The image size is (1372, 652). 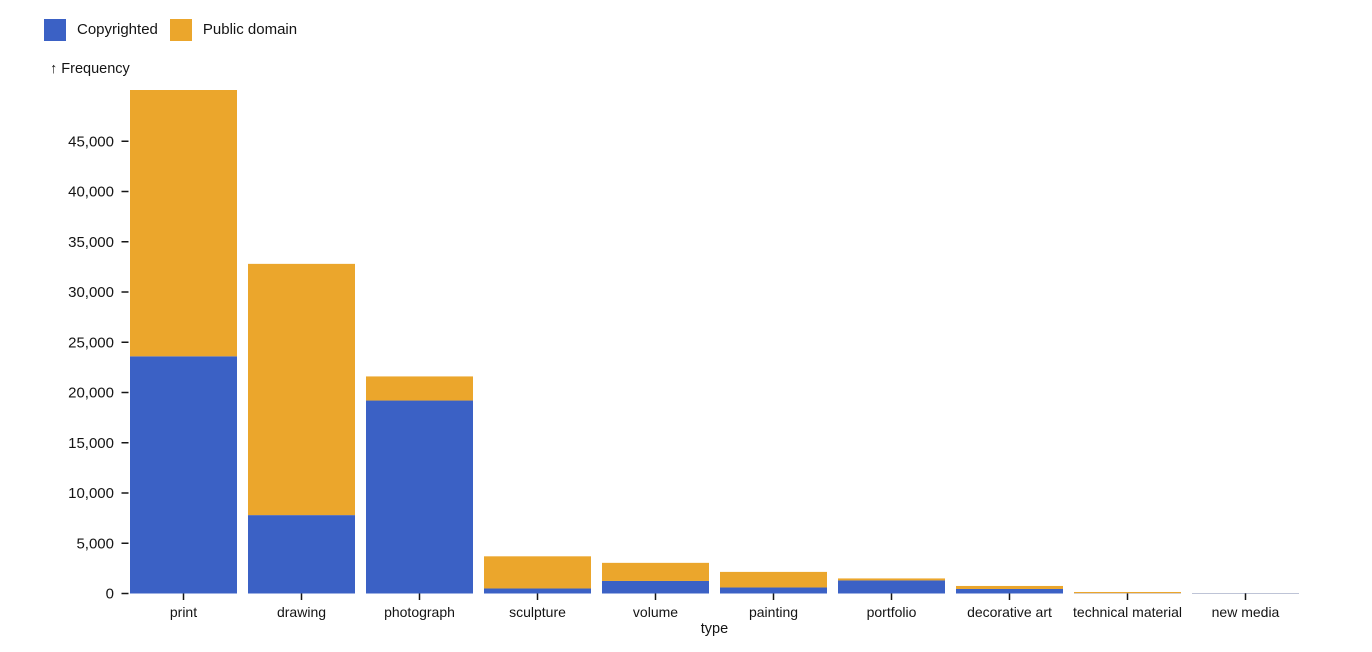 What do you see at coordinates (91, 242) in the screenshot?
I see `y-tick-label: 35,000` at bounding box center [91, 242].